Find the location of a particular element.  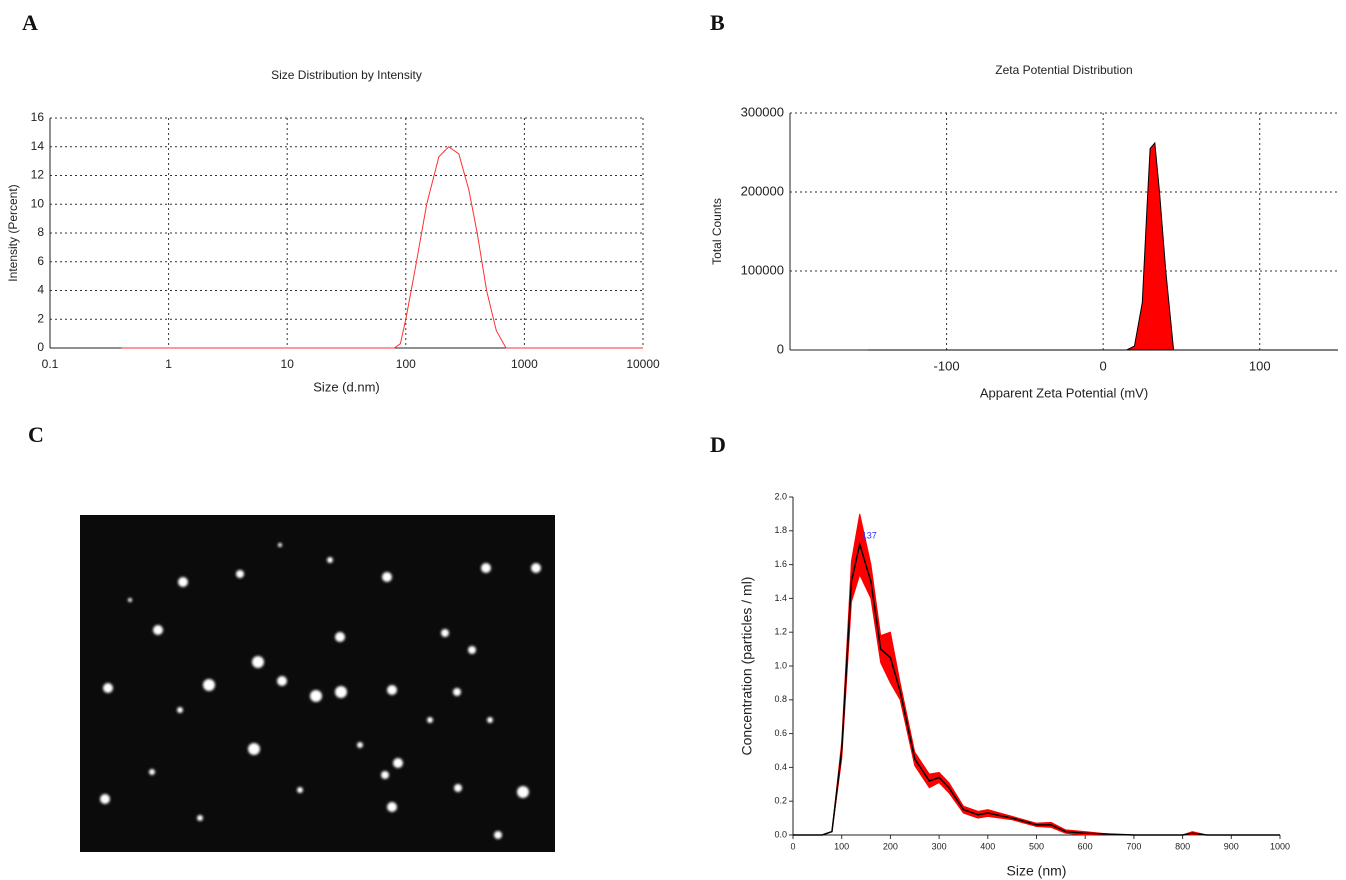

chart-title: Zeta Potential Distribution is located at coordinates (1063, 70).